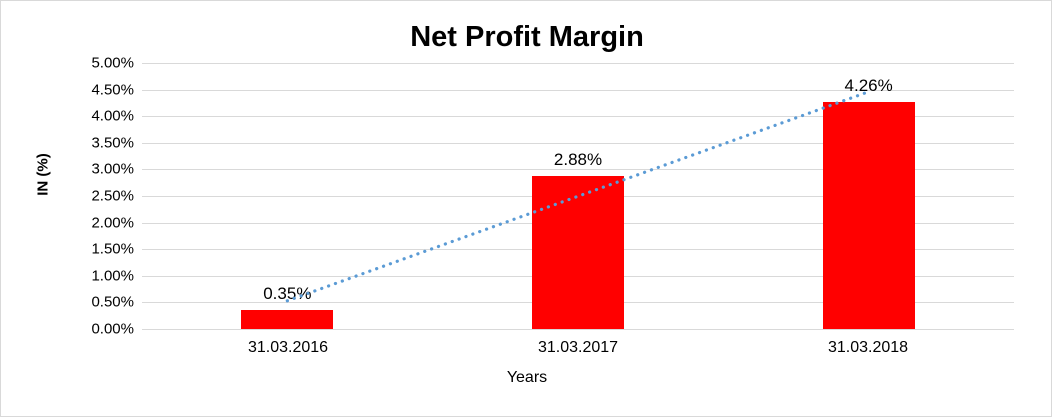 Image resolution: width=1052 pixels, height=417 pixels. I want to click on x-axis-title: Years, so click(527, 377).